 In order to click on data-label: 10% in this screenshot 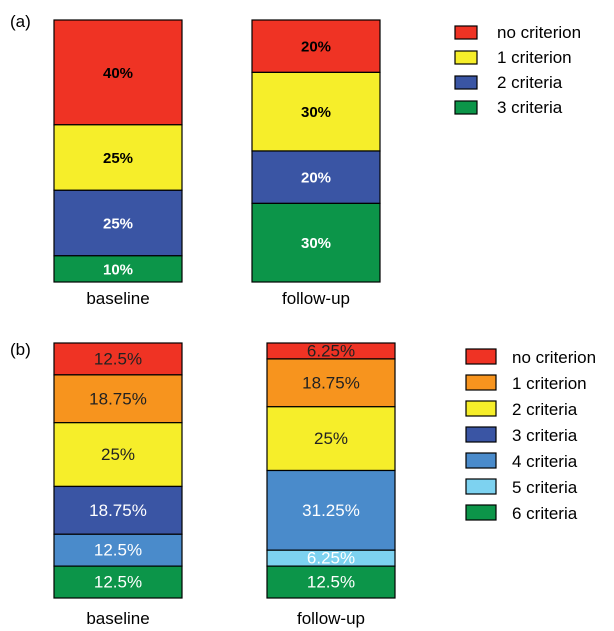, I will do `click(118, 269)`.